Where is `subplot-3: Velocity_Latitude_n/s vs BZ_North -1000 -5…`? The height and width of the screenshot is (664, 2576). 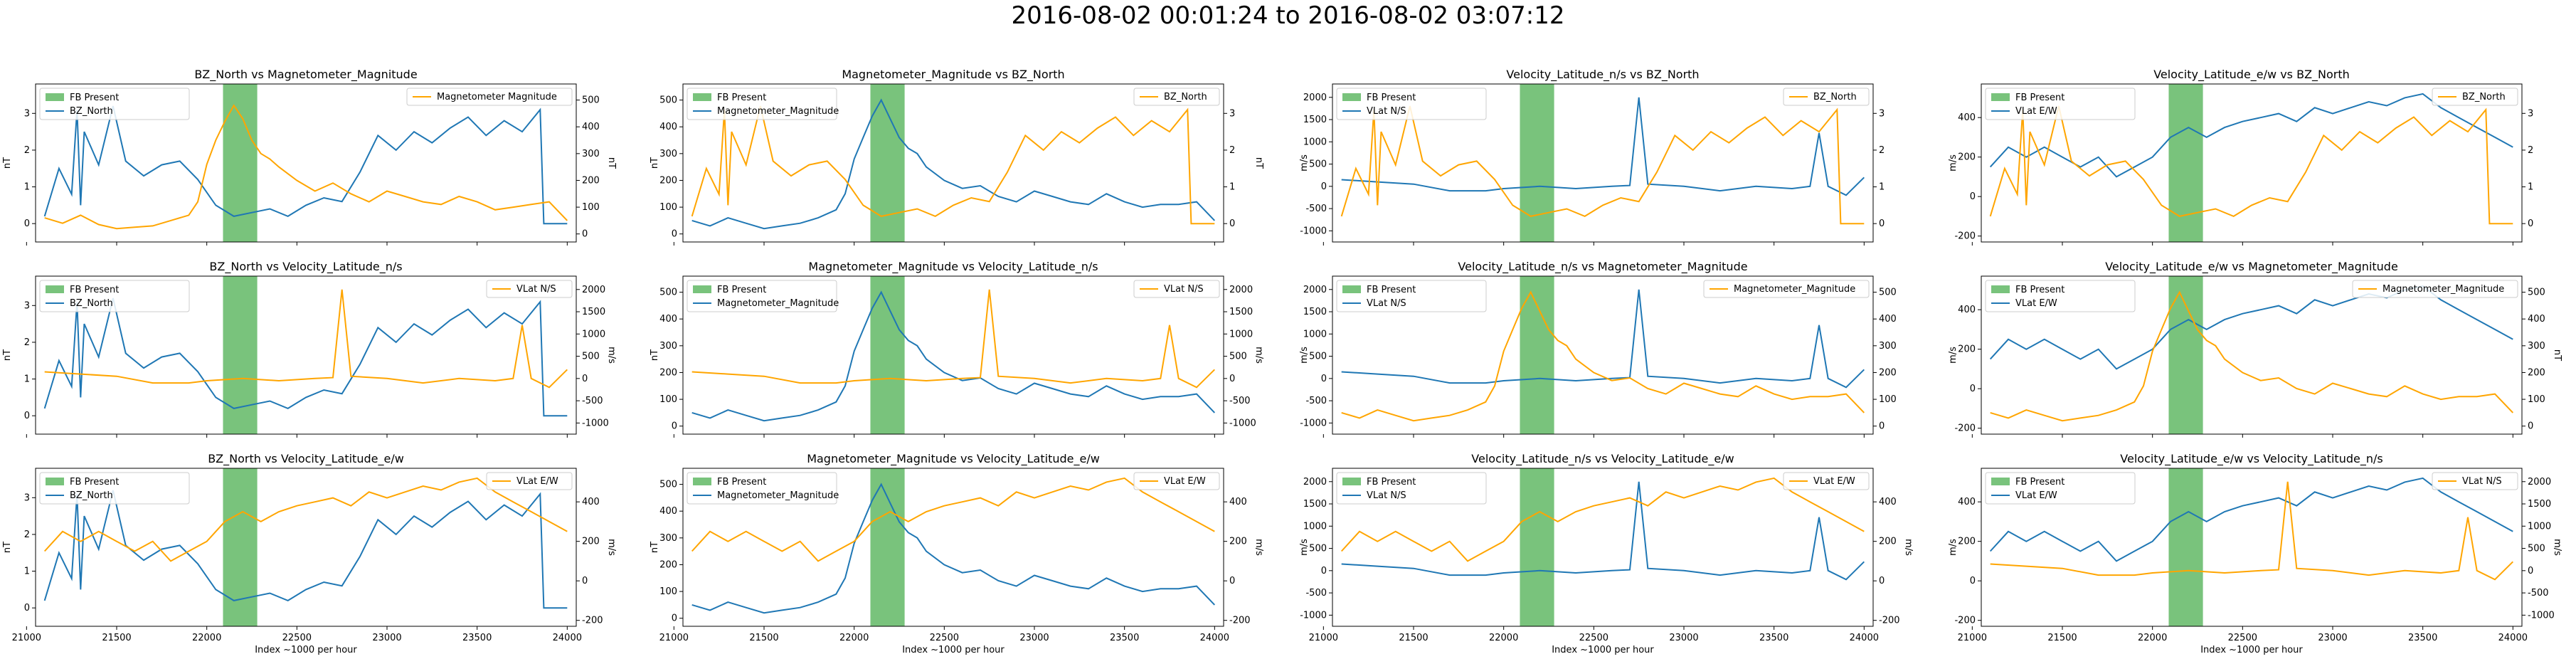
subplot-3: Velocity_Latitude_n/s vs BZ_North -1000 -5… is located at coordinates (1592, 157).